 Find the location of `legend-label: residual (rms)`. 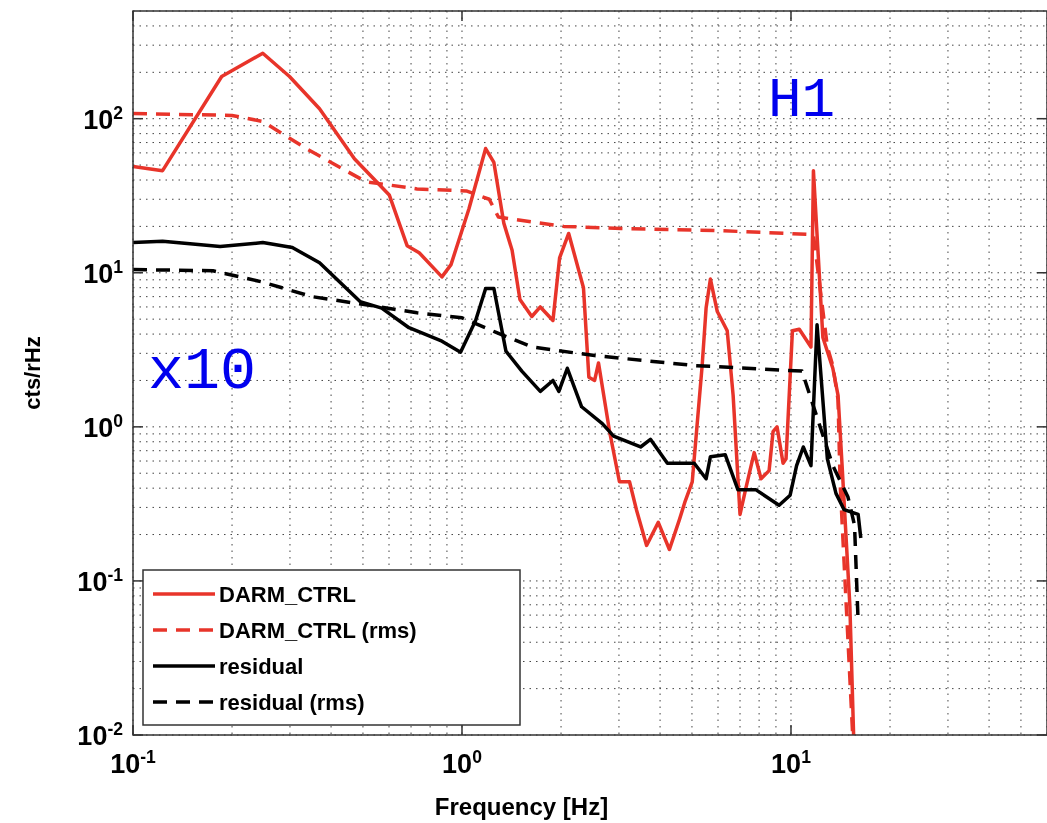

legend-label: residual (rms) is located at coordinates (292, 702).